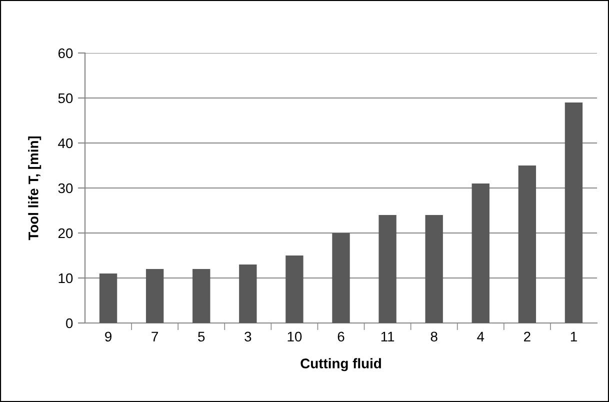  Describe the element at coordinates (65, 188) in the screenshot. I see `y-tick-label: 30` at that location.